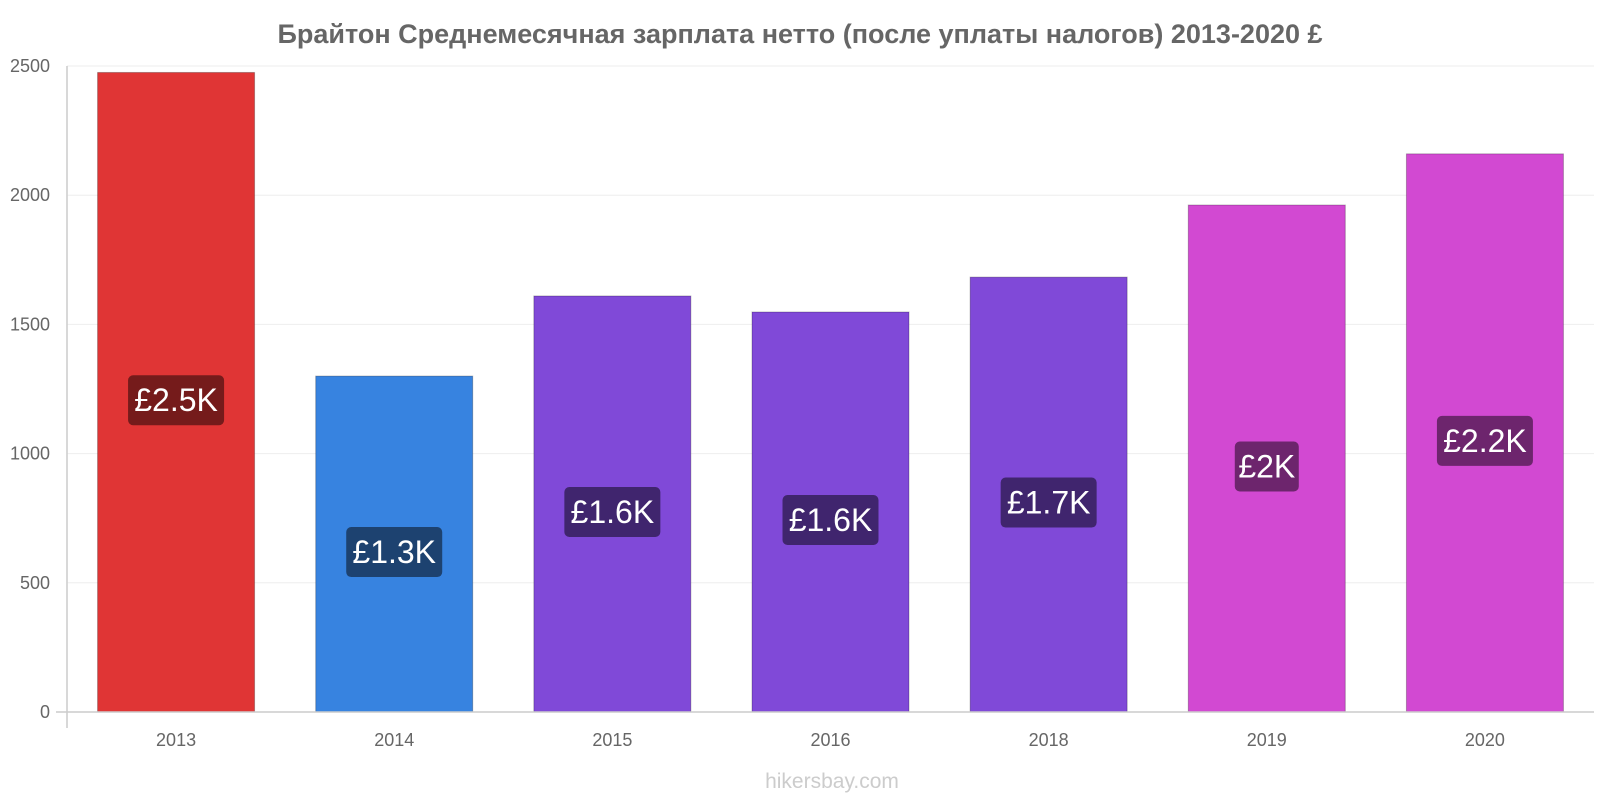  I want to click on data-label: £1.7K, so click(1049, 503).